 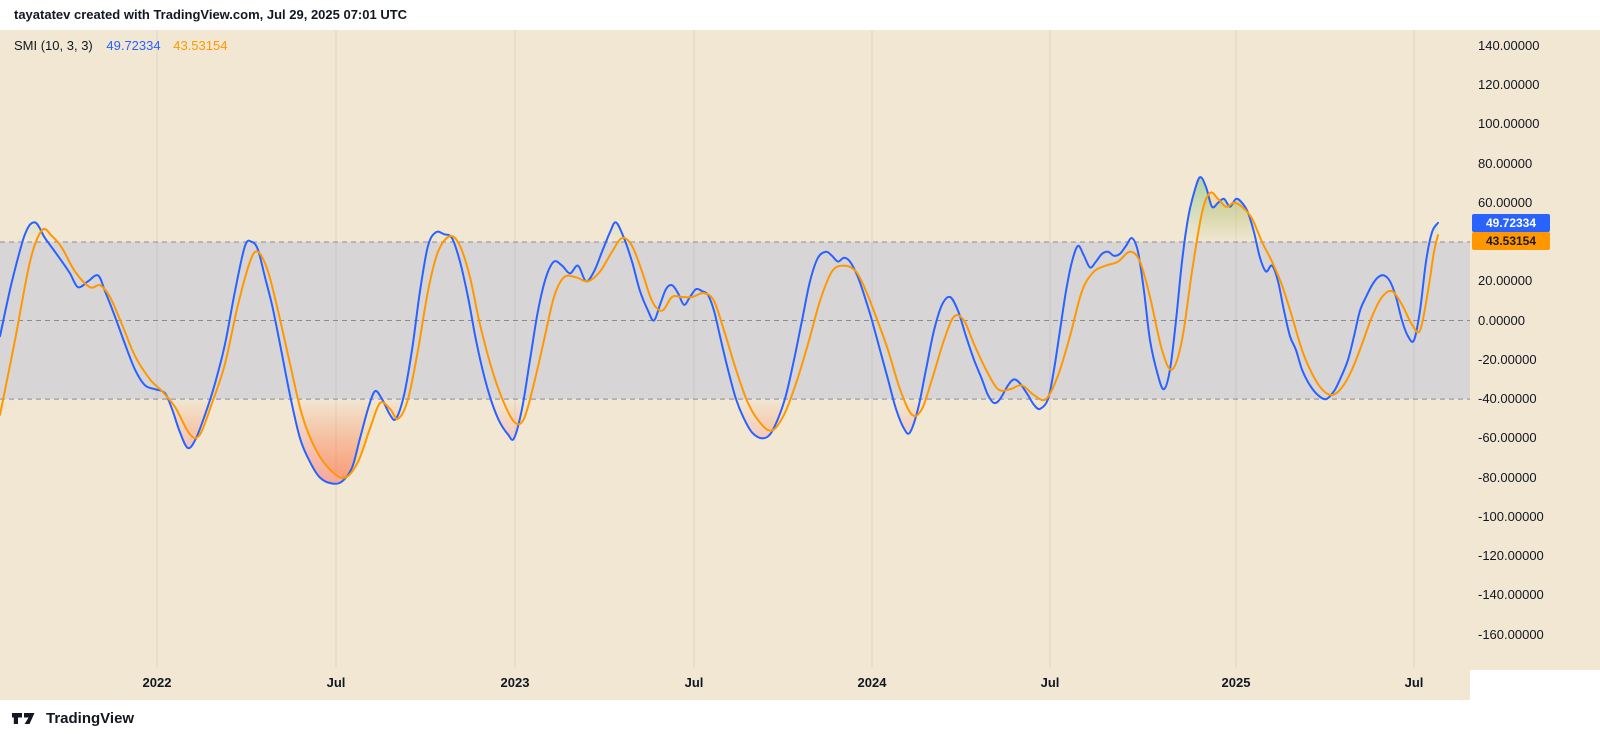 What do you see at coordinates (200, 45) in the screenshot?
I see `signal-value-label: 43.53154` at bounding box center [200, 45].